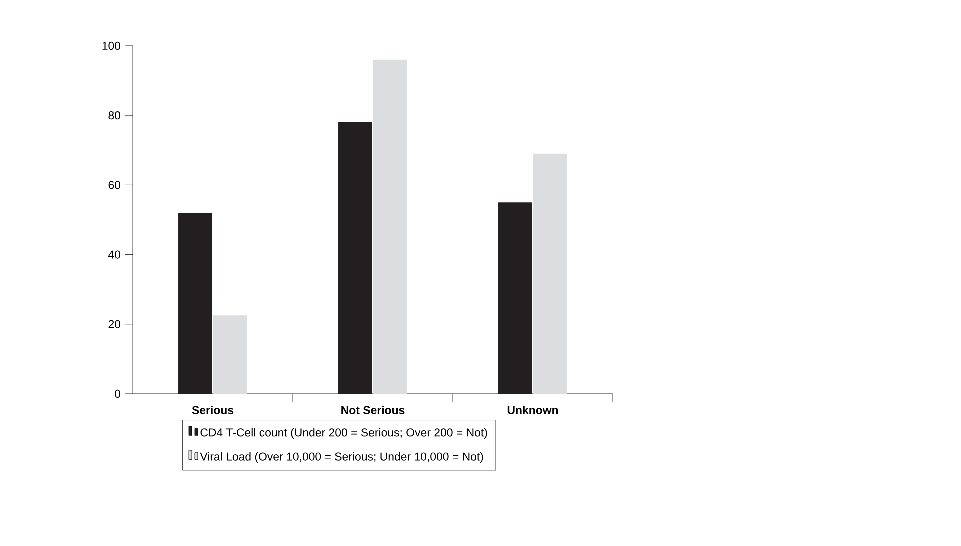 The image size is (961, 546). I want to click on y-tick-label: 100, so click(111, 46).